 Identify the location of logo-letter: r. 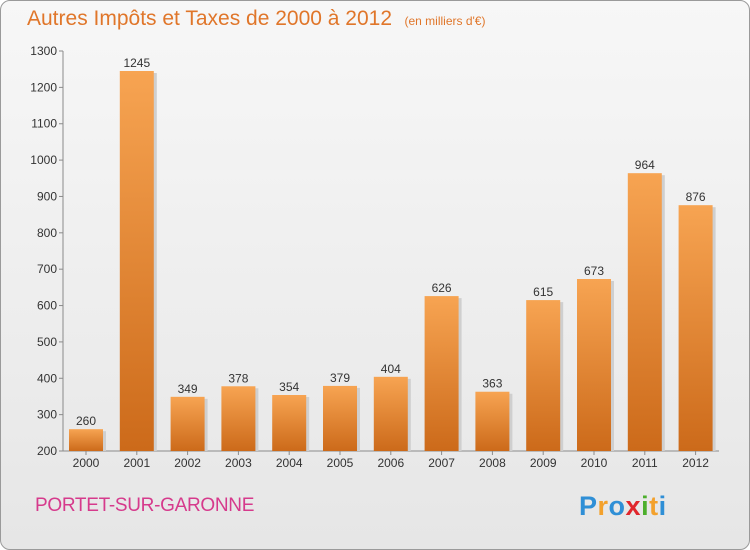
(603, 506).